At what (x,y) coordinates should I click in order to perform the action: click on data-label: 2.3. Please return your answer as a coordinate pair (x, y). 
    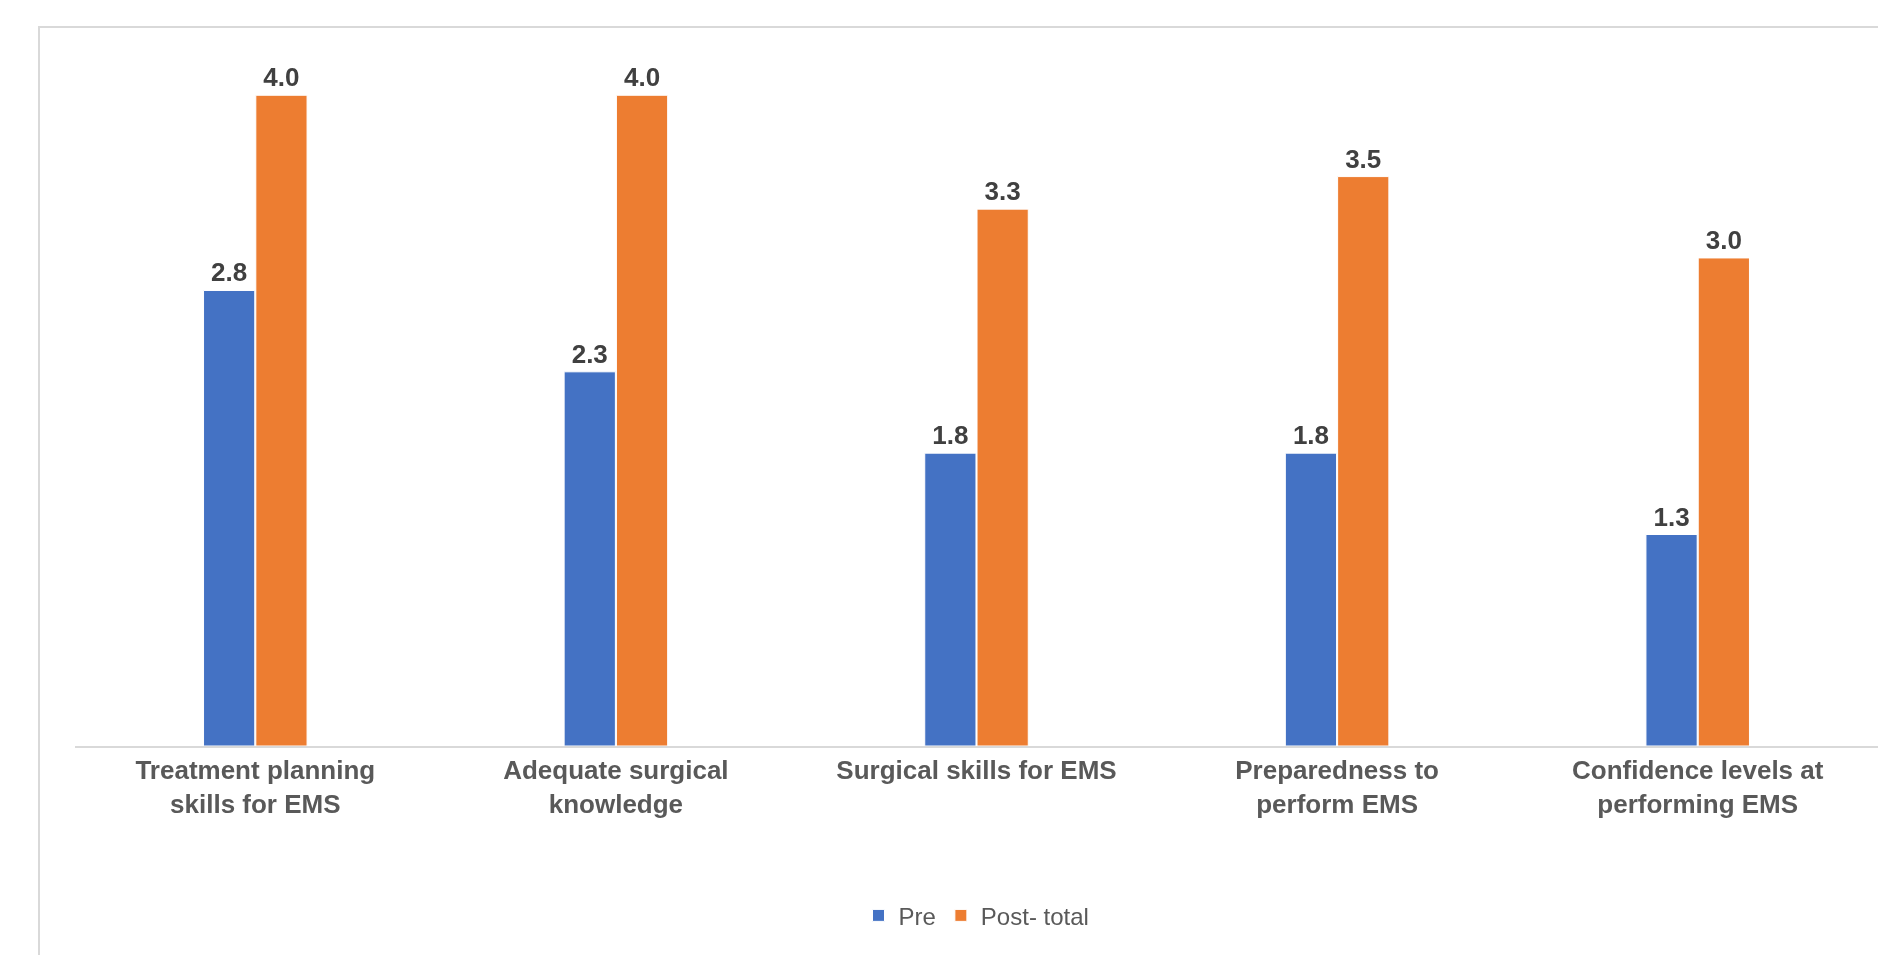
    Looking at the image, I should click on (589, 353).